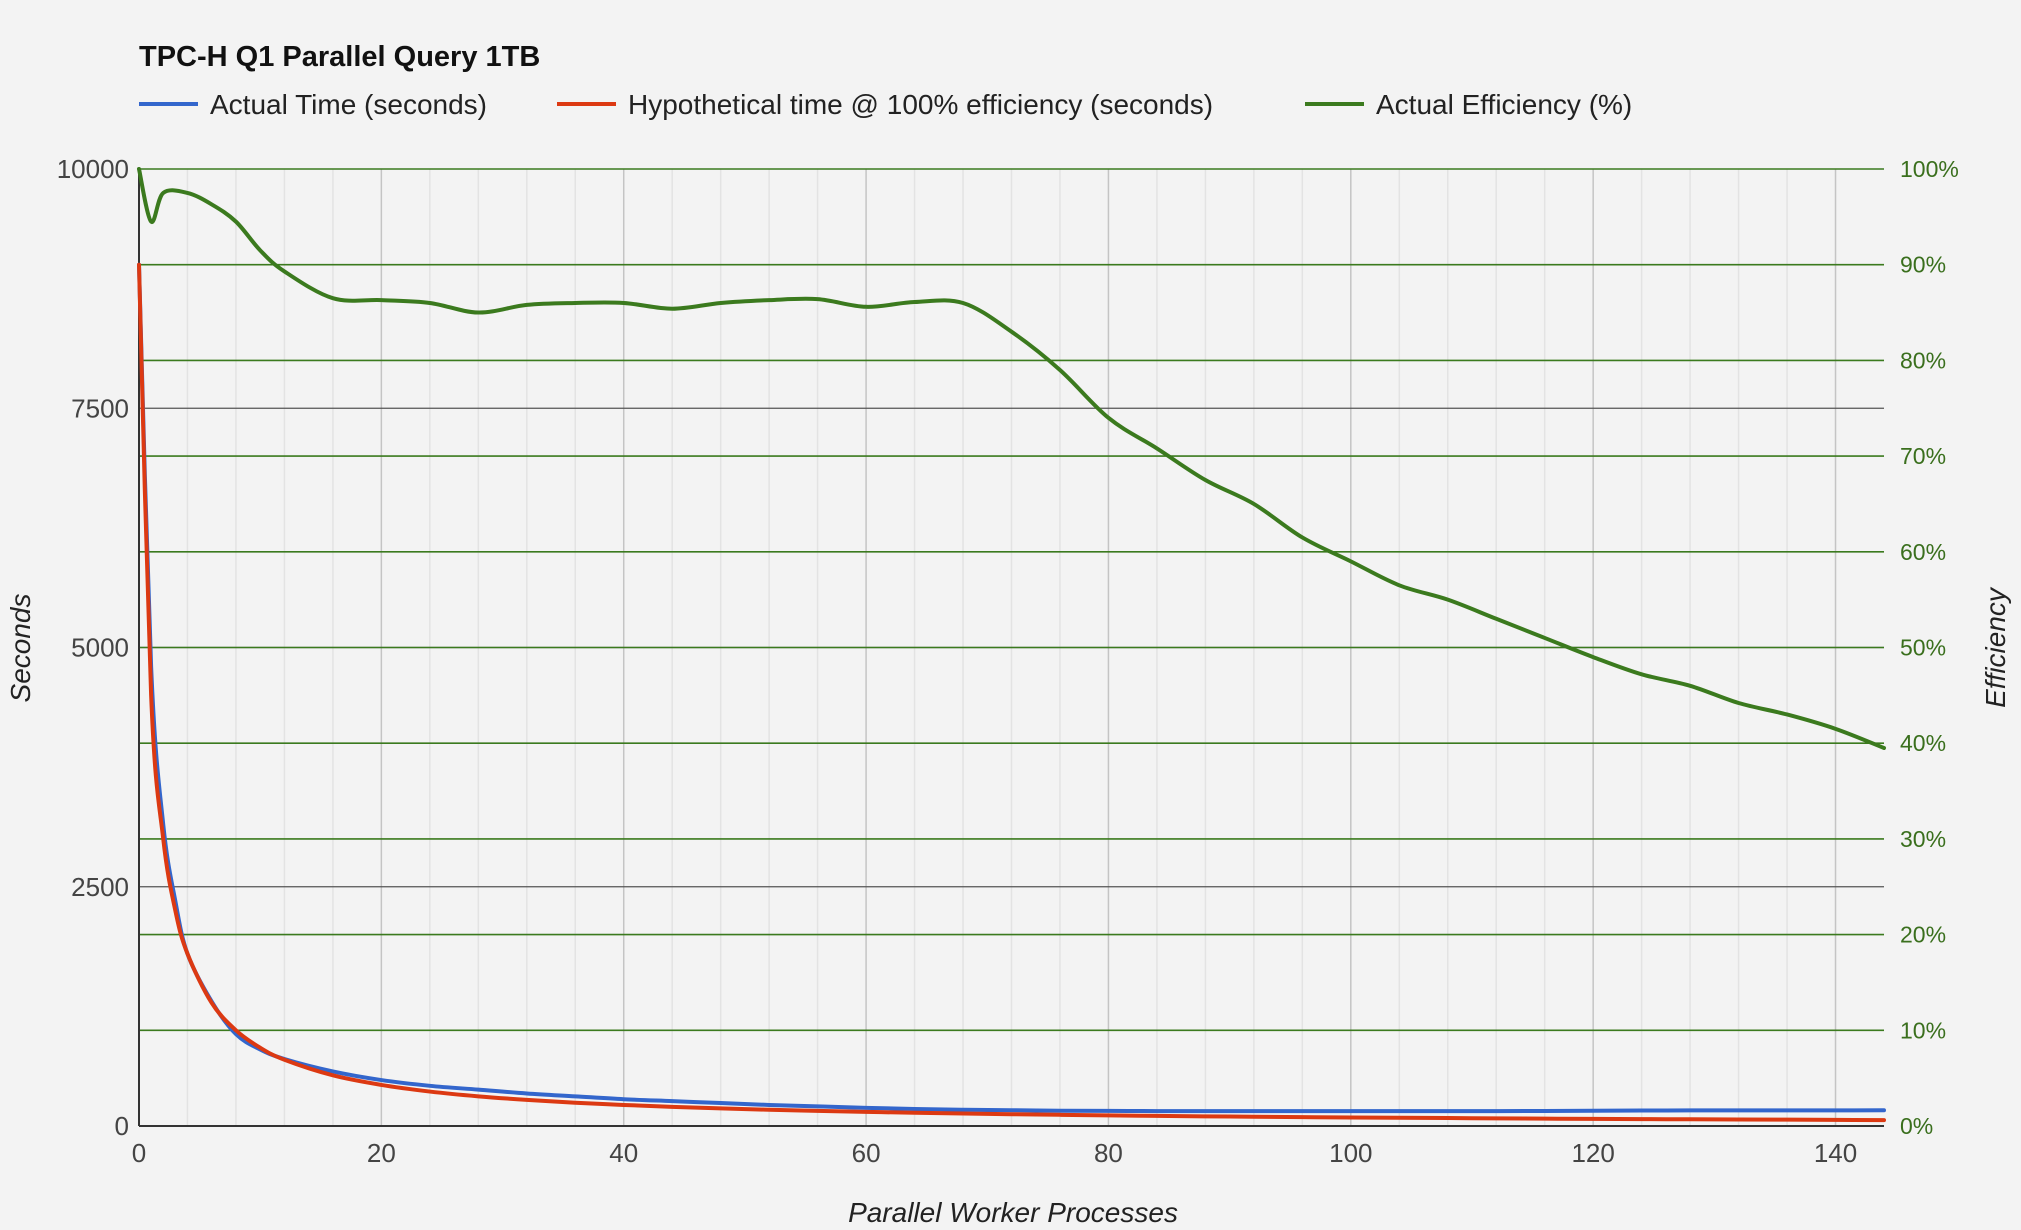 Image resolution: width=2021 pixels, height=1230 pixels. Describe the element at coordinates (1504, 104) in the screenshot. I see `legend-label-actual-efficiency: Actual Efficiency (%)` at that location.